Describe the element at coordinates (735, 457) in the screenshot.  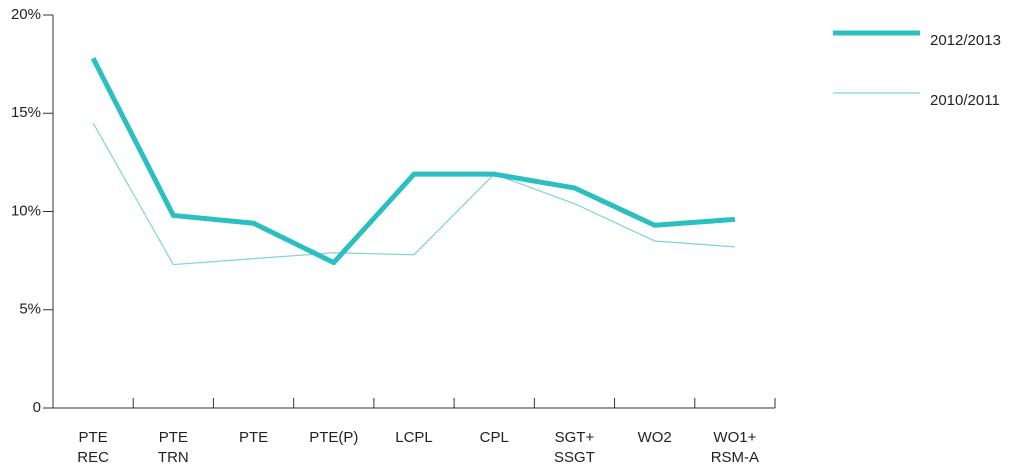
I see `x-tick-label: RSM-A` at that location.